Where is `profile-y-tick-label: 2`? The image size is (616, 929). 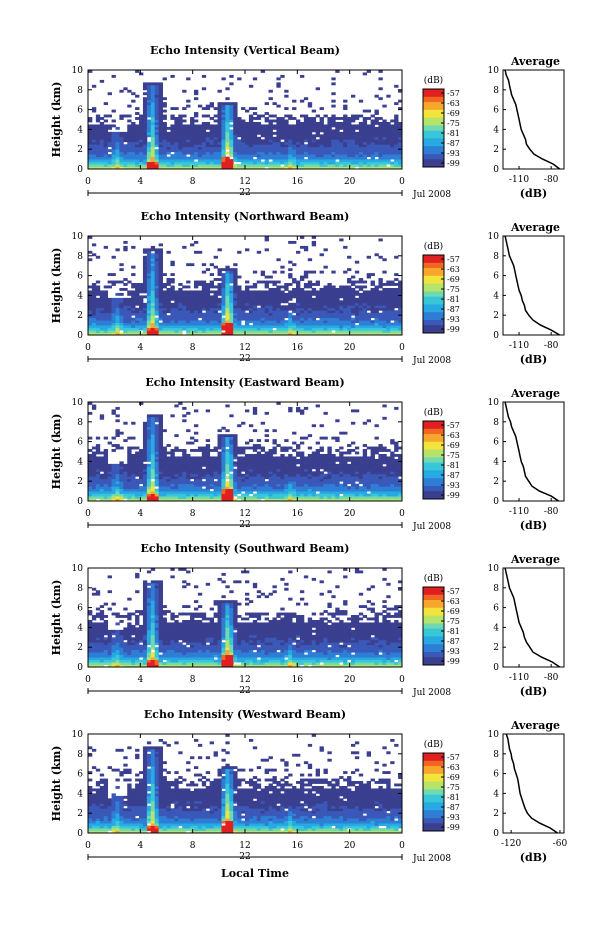 profile-y-tick-label: 2 is located at coordinates (496, 150).